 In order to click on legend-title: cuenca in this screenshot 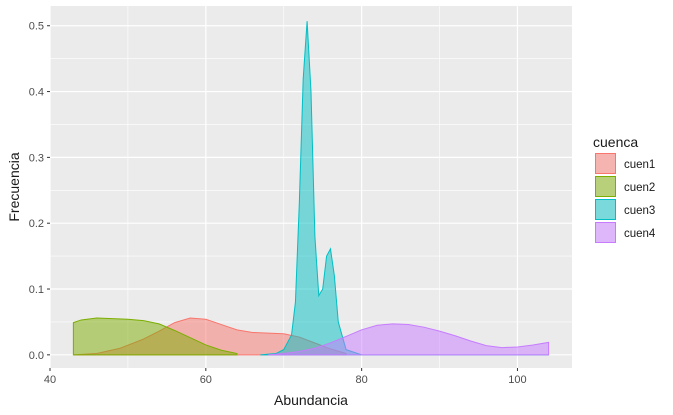, I will do `click(615, 142)`.